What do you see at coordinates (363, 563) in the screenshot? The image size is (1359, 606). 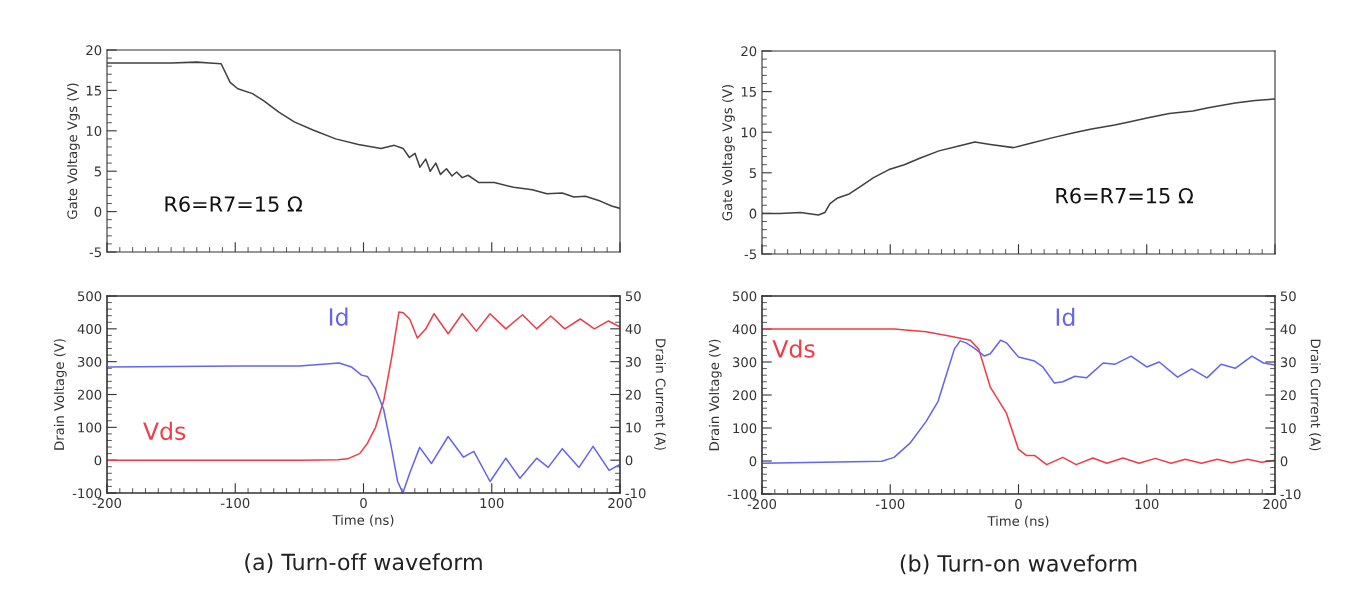 I see `text: (a) Turn-off waveform` at bounding box center [363, 563].